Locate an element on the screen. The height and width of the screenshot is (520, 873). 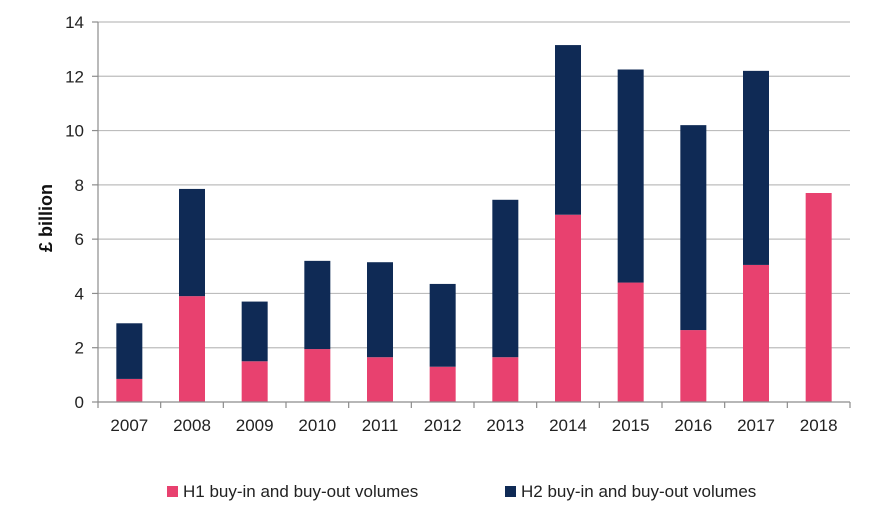
bar-h1-2015 is located at coordinates (630, 342).